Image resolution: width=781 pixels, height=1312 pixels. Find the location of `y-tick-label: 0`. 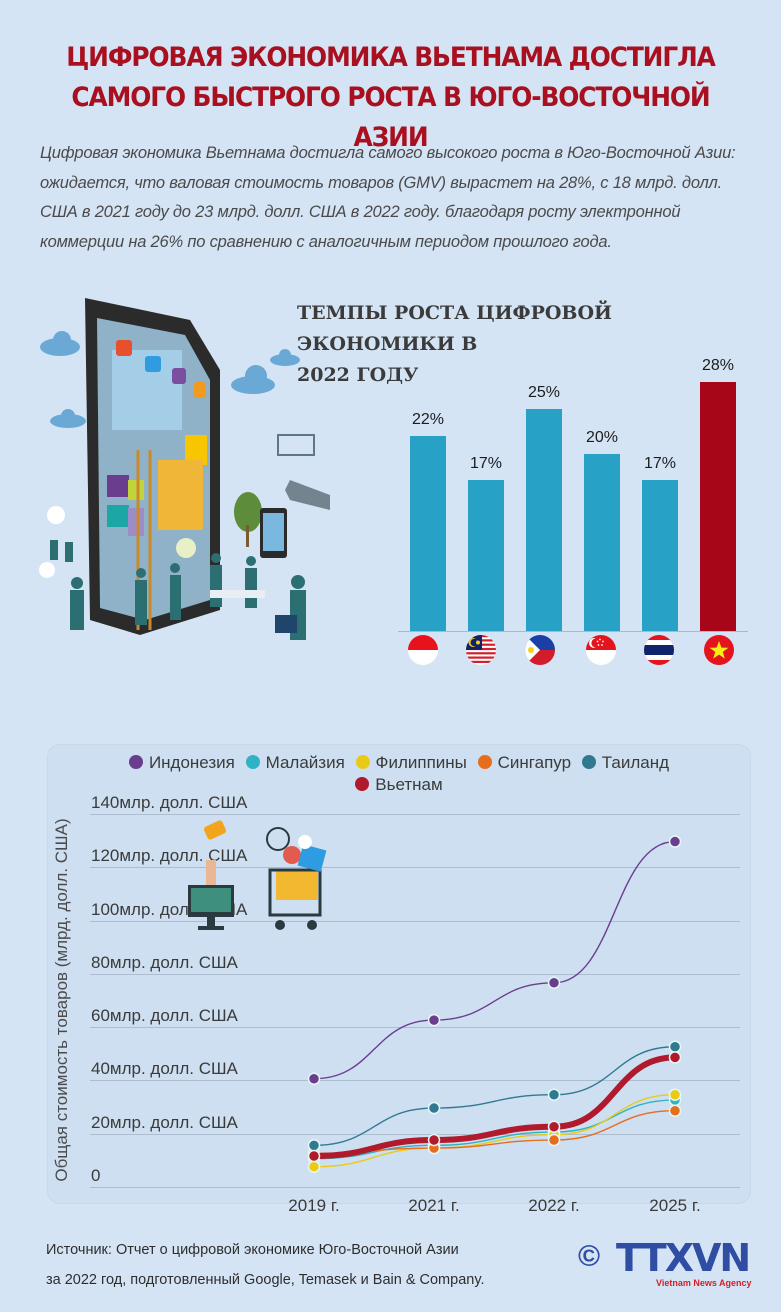

y-tick-label: 0 is located at coordinates (96, 1175).